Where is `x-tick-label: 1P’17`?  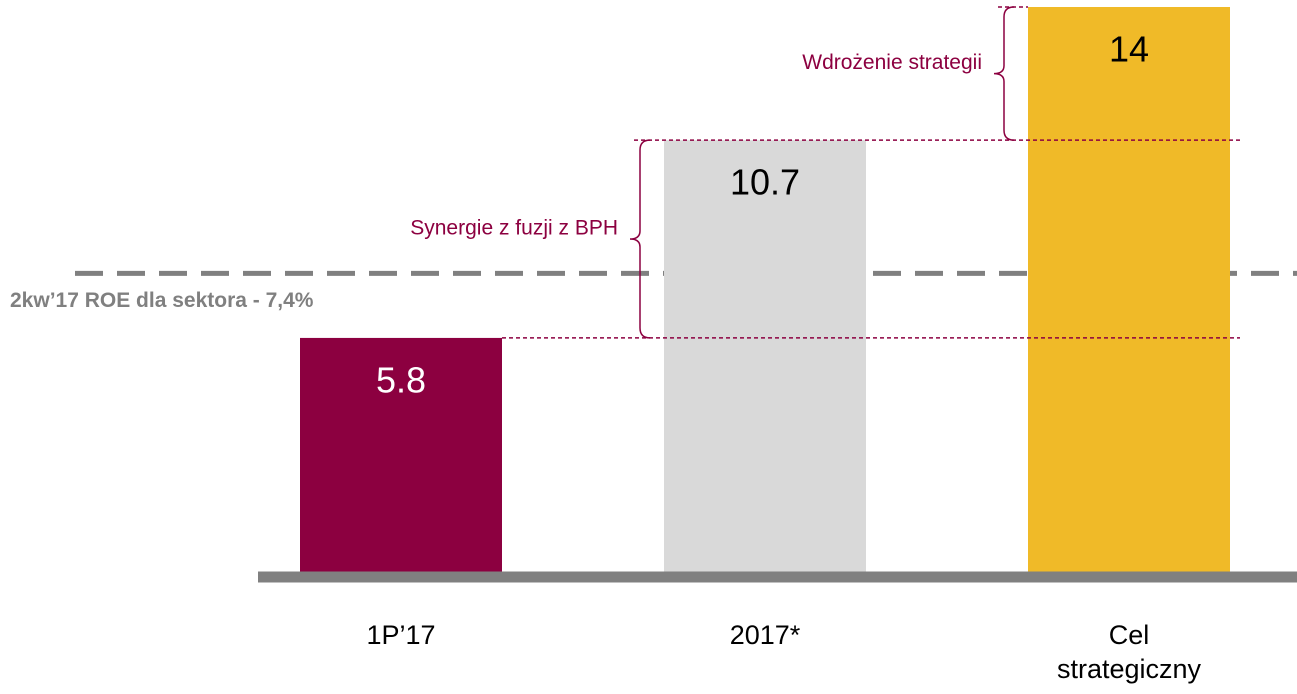 x-tick-label: 1P’17 is located at coordinates (401, 635).